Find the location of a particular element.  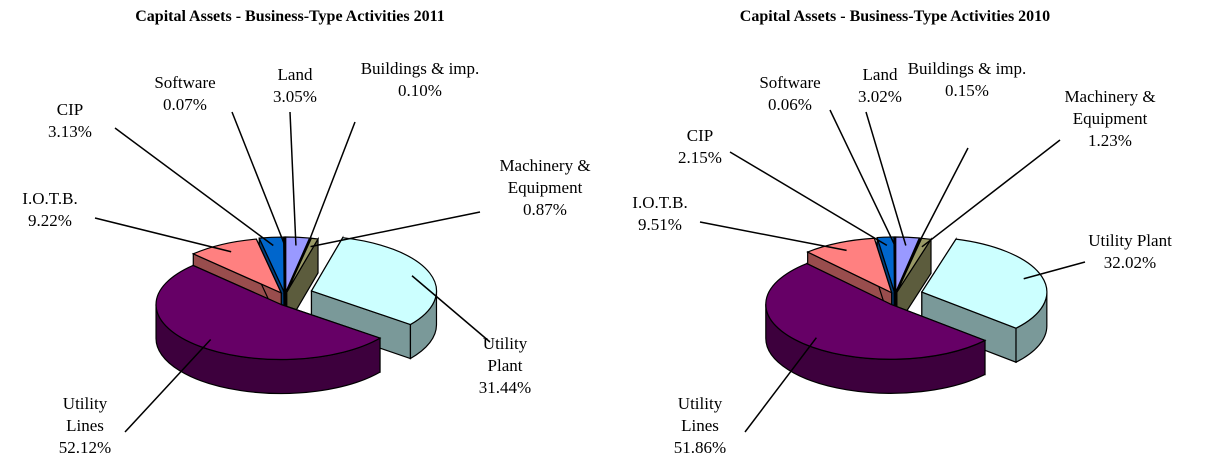

slice-label: Software 0.07% is located at coordinates (185, 94).